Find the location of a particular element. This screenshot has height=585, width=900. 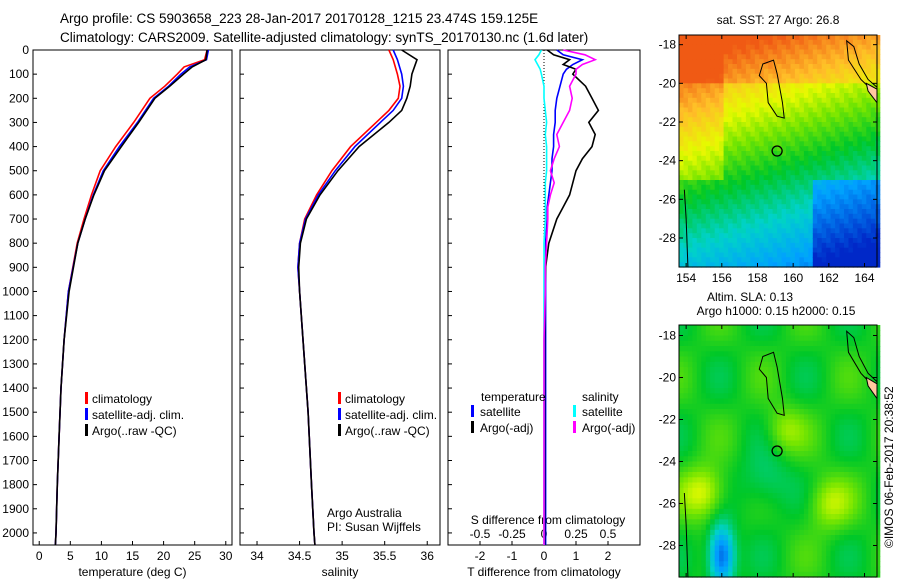

y-tick-label: 700 is located at coordinates (19, 219).